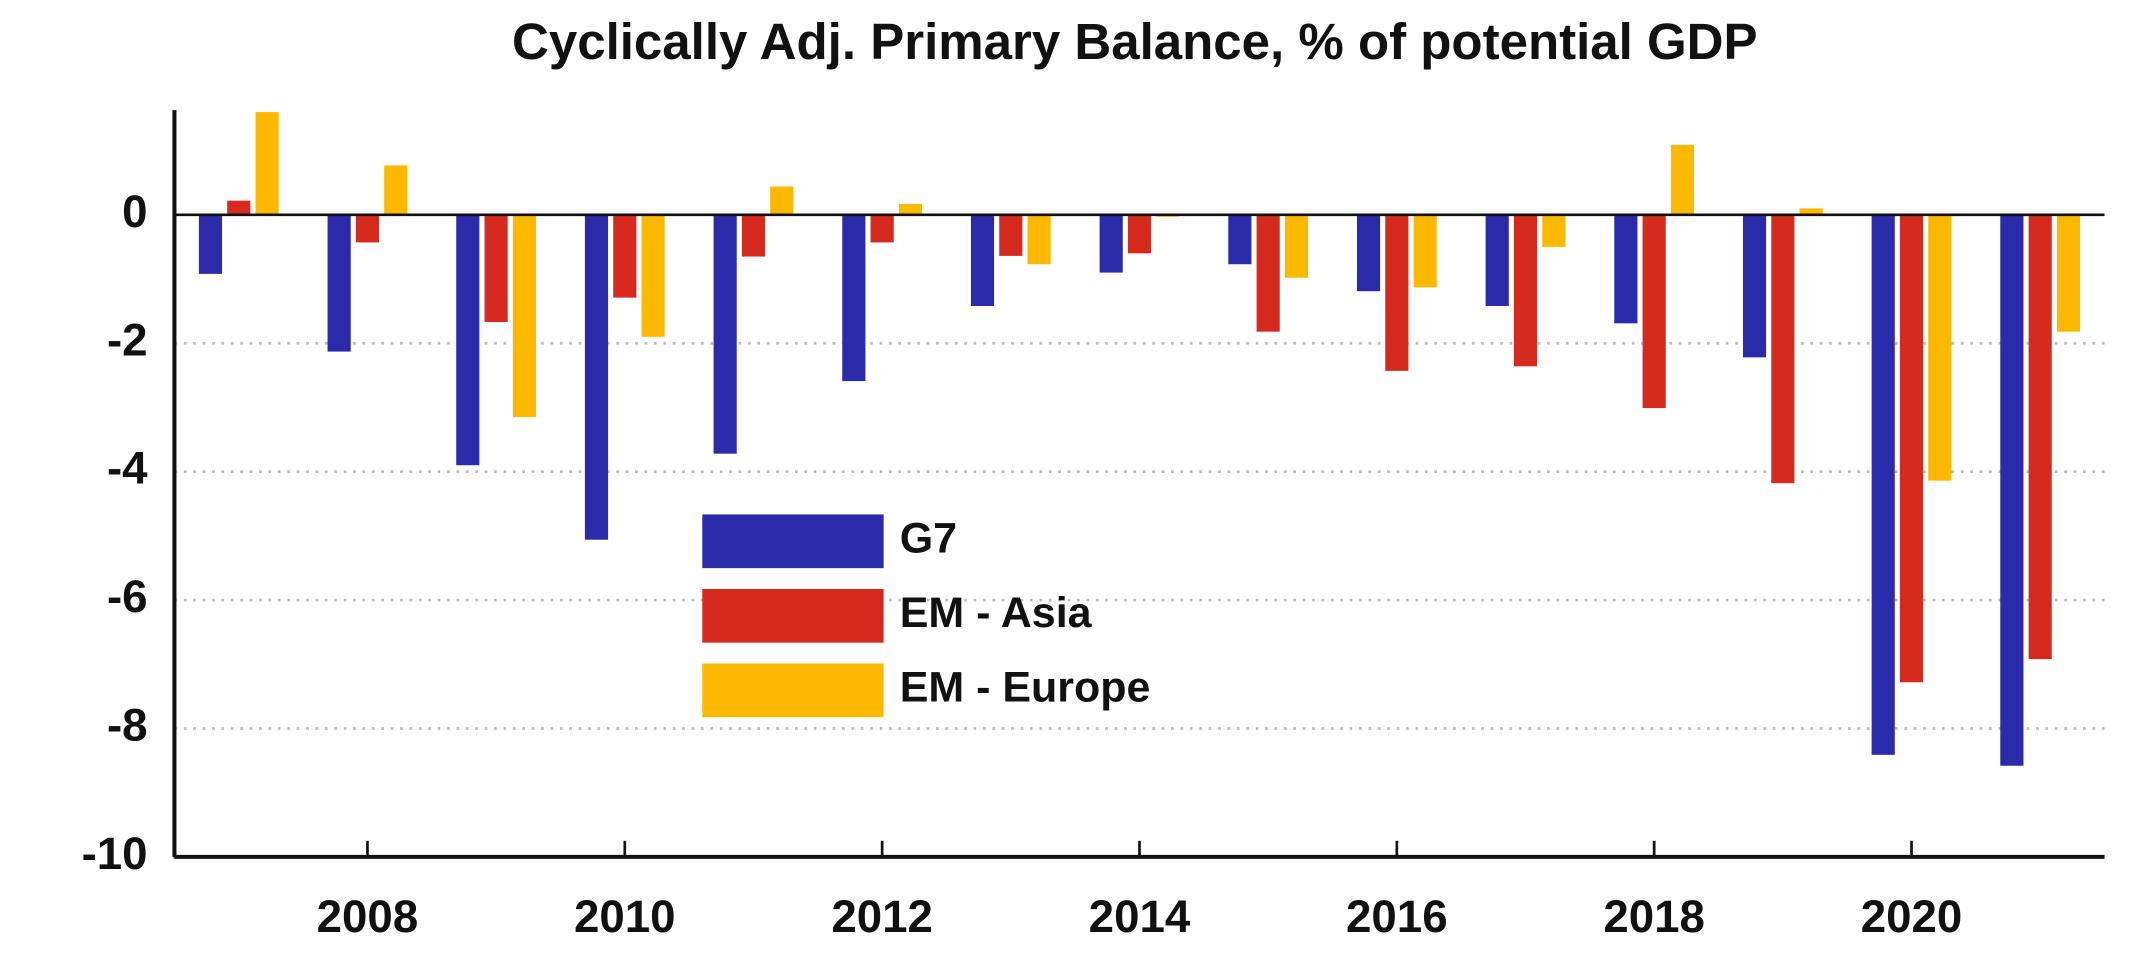  I want to click on legend-label: EM - Asia, so click(996, 613).